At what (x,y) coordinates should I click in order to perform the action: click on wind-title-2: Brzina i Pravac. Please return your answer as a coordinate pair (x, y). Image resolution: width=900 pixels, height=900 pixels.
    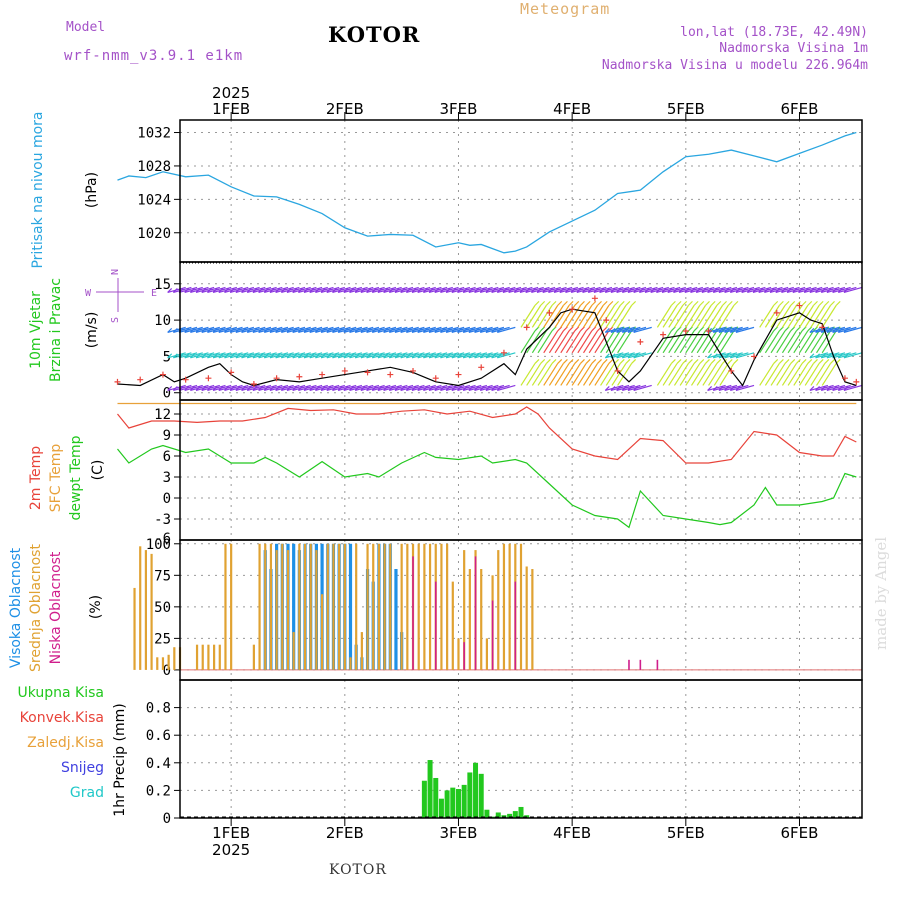
    Looking at the image, I should click on (56, 330).